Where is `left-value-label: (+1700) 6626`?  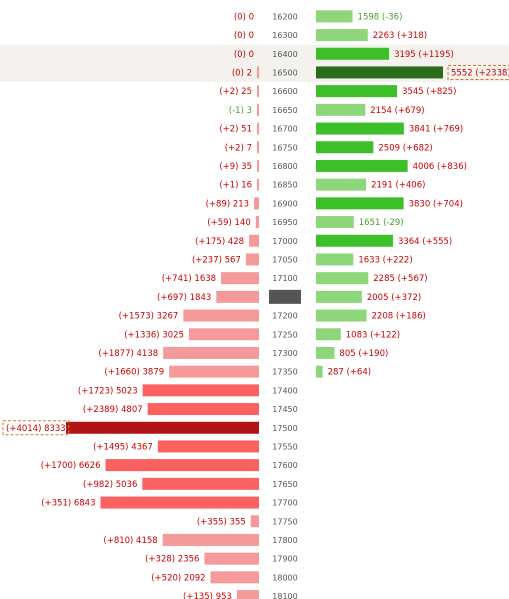 left-value-label: (+1700) 6626 is located at coordinates (71, 466).